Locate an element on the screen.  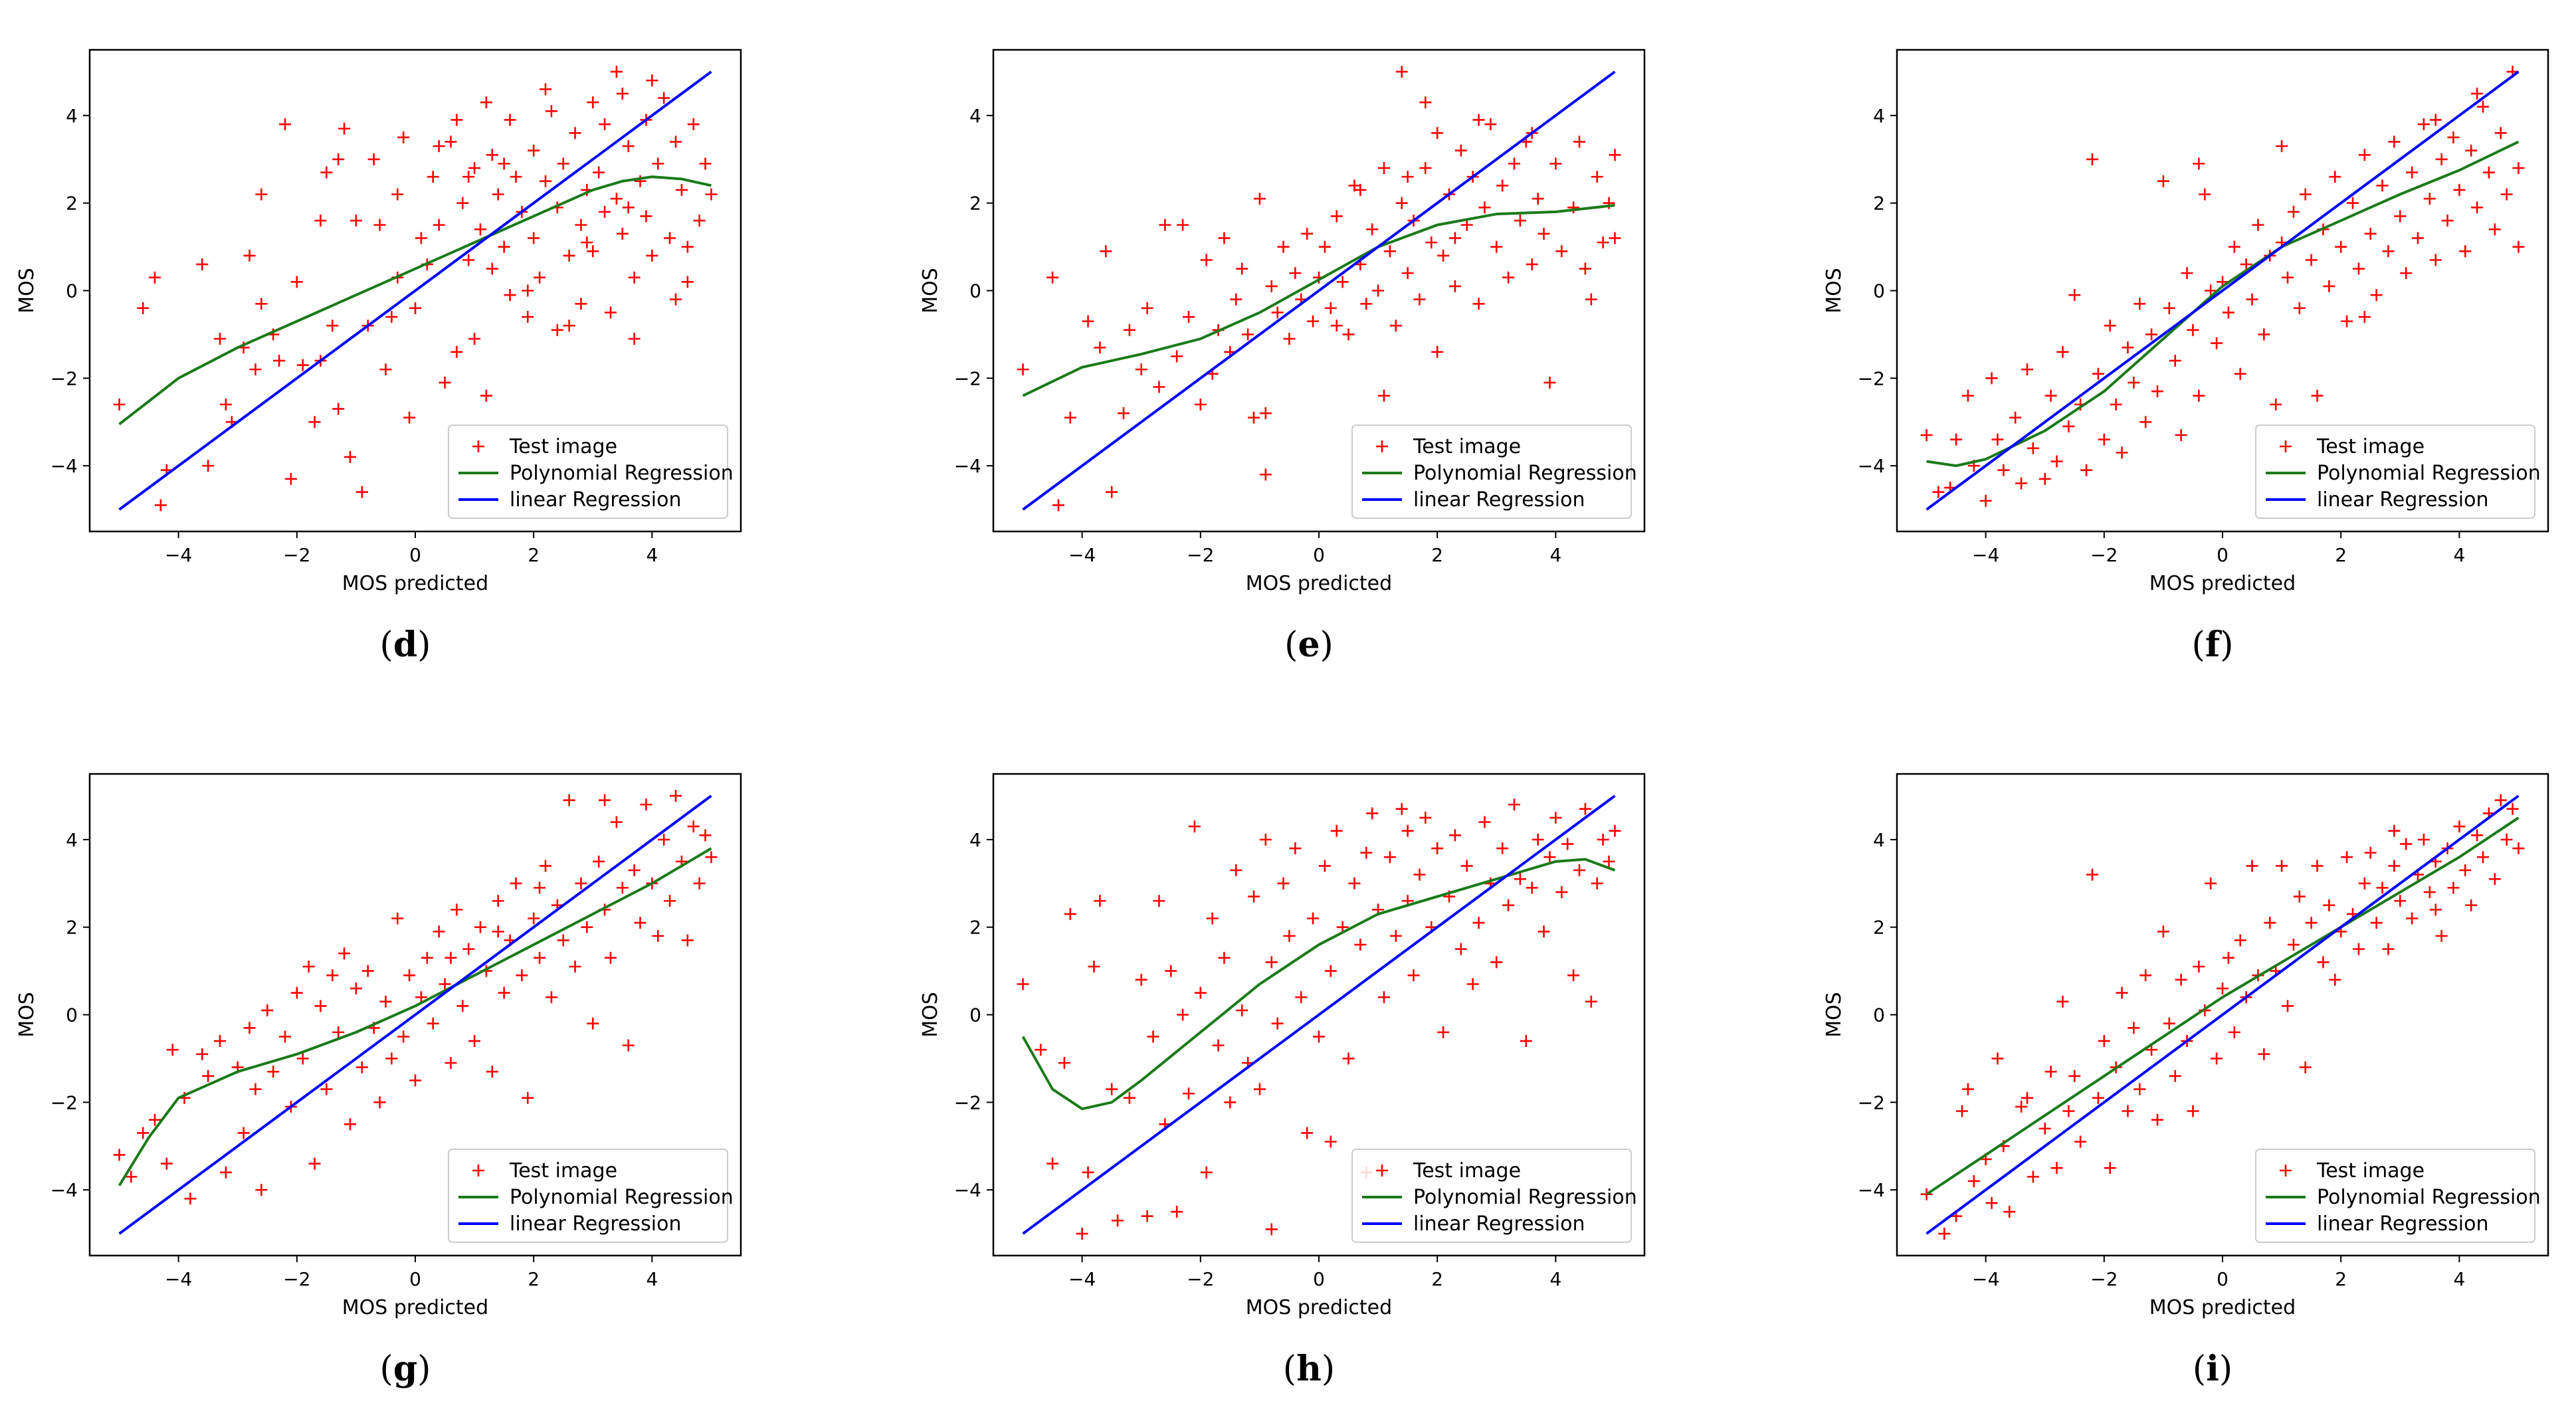
y-tick-label: 2 is located at coordinates (1879, 928).